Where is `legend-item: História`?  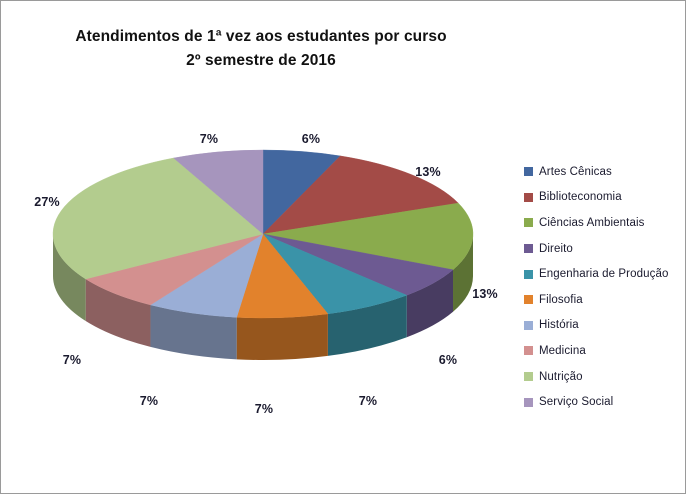
legend-item: História is located at coordinates (603, 326).